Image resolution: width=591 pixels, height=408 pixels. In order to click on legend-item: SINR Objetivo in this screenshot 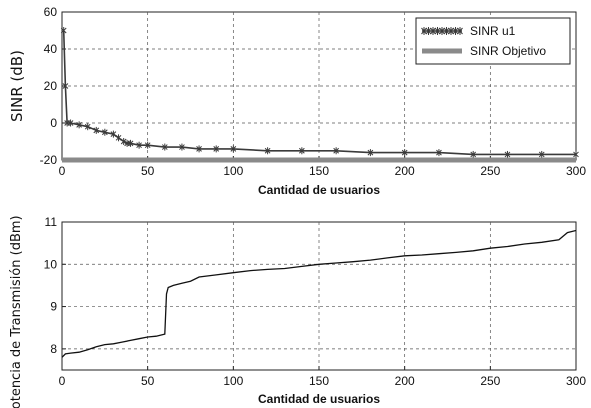, I will do `click(484, 51)`.